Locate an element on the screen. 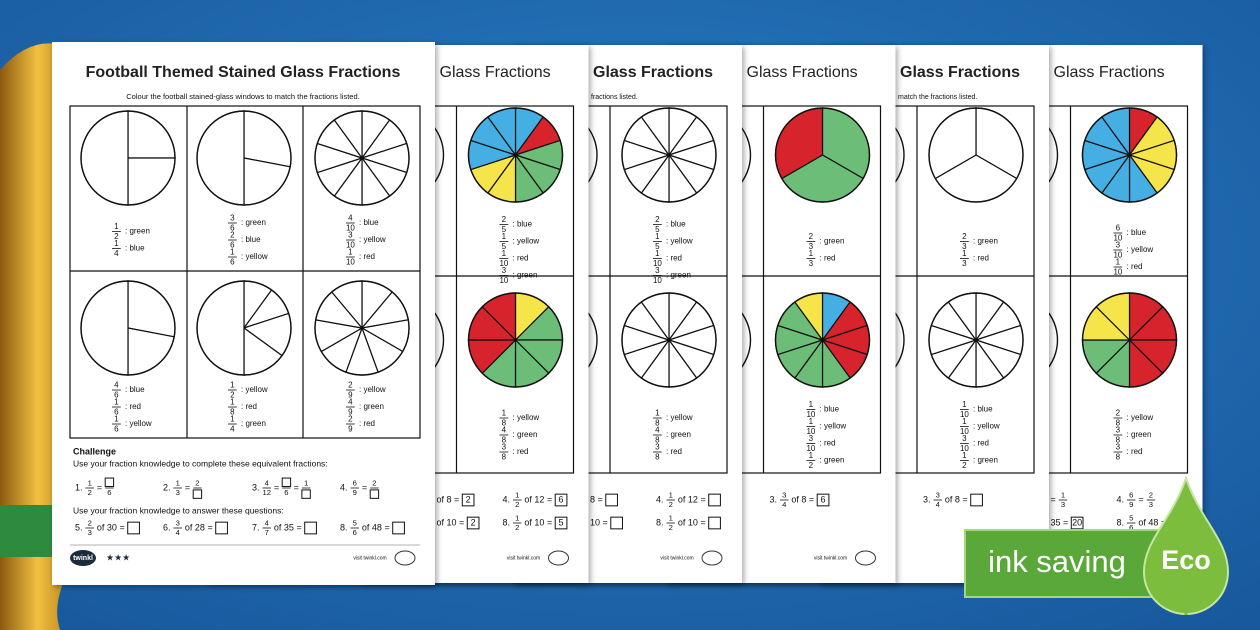 The width and height of the screenshot is (1260, 630). item-text: of 48 = is located at coordinates (376, 527).